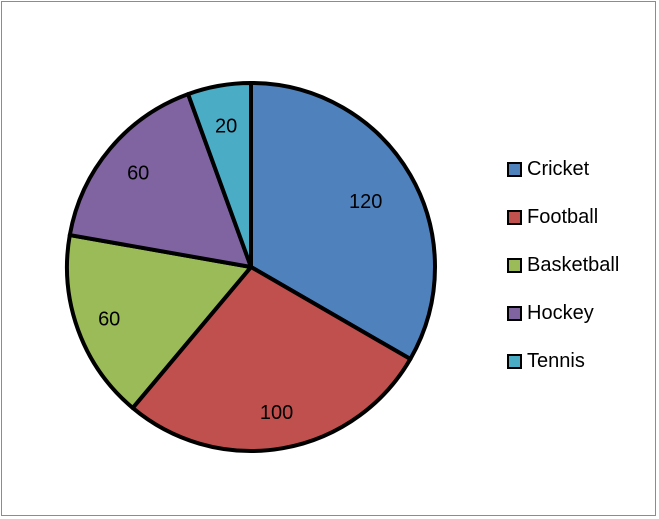  Describe the element at coordinates (563, 216) in the screenshot. I see `legend-label-football: Football` at that location.